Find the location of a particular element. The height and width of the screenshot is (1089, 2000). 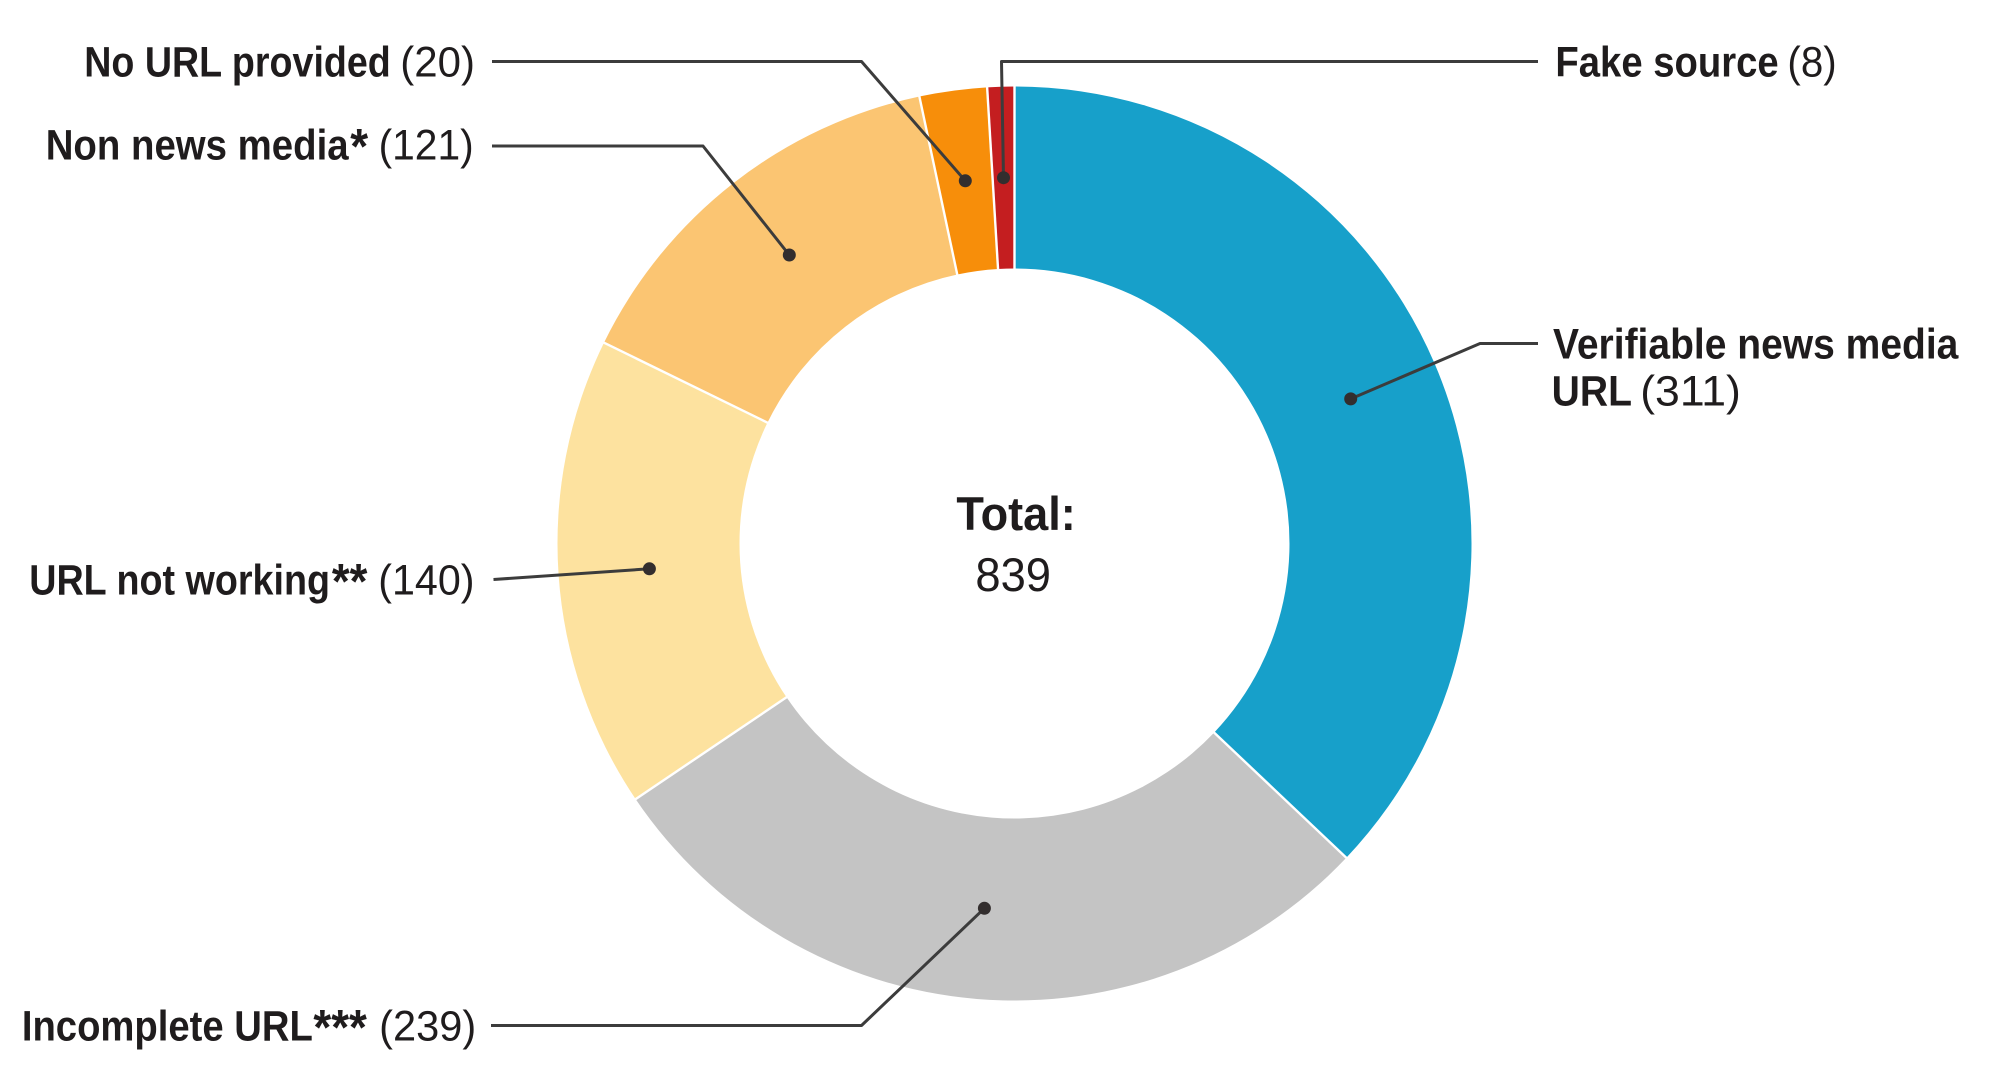

svg-text: Non news media is located at coordinates (197, 144).